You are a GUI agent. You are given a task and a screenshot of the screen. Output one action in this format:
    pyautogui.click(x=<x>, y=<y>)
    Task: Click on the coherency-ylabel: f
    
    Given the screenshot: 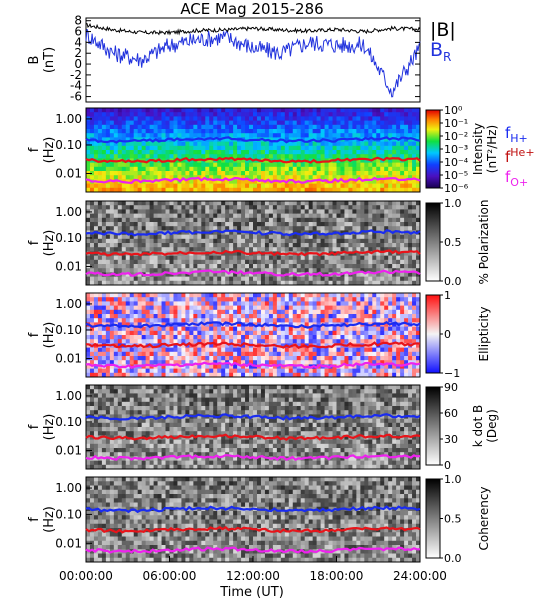 What is the action you would take?
    pyautogui.click(x=34, y=519)
    